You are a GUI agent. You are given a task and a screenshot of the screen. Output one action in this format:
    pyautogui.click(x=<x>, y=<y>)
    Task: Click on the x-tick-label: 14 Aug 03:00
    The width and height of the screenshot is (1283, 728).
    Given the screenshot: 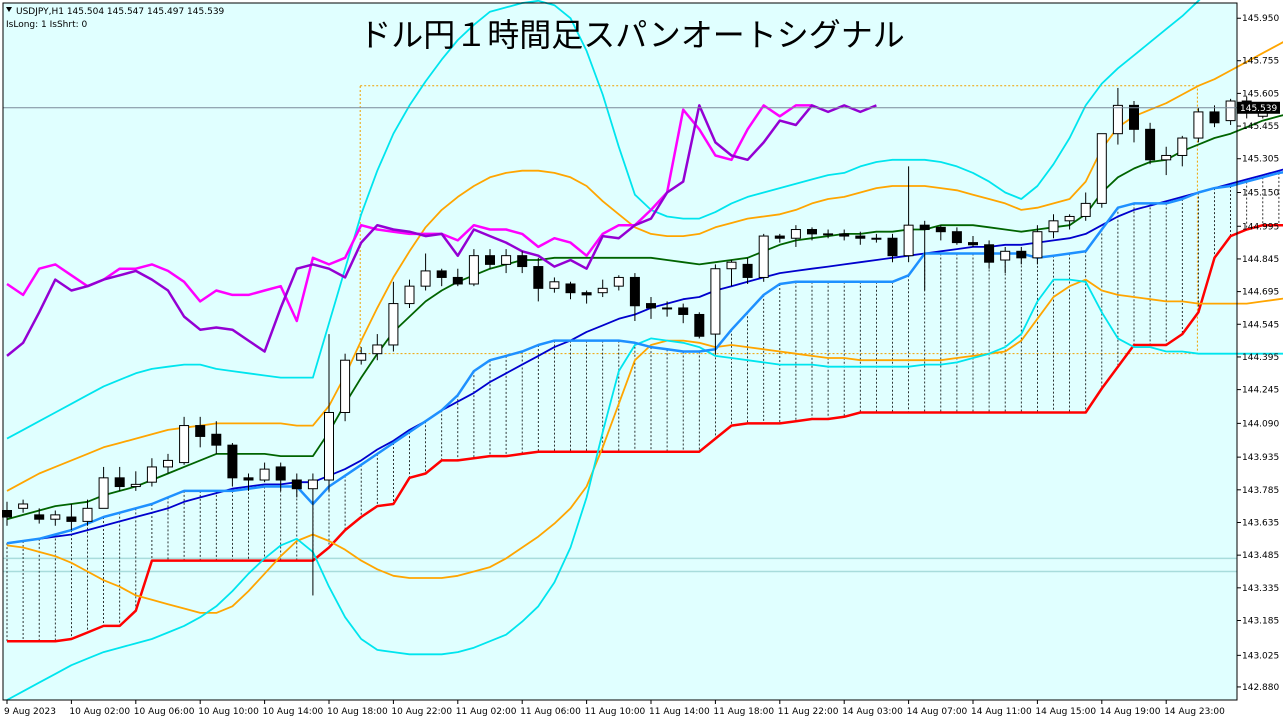 What is the action you would take?
    pyautogui.click(x=872, y=712)
    